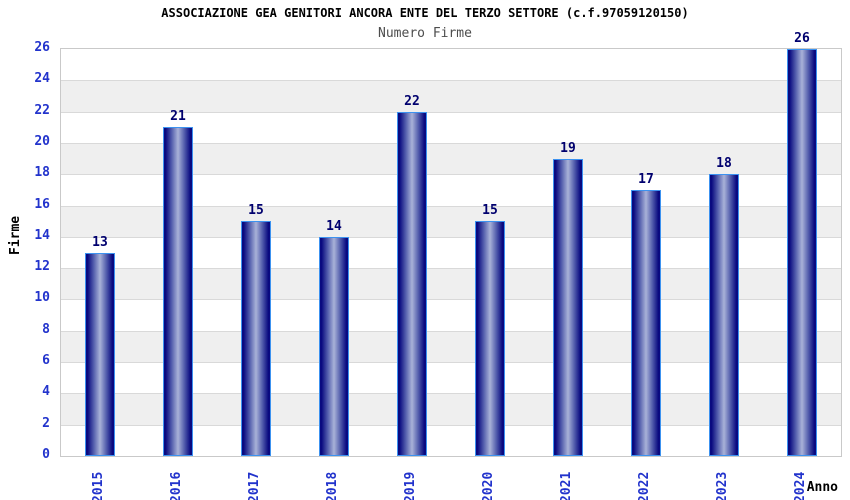 This screenshot has height=500, width=850. I want to click on bar-2015, so click(100, 354).